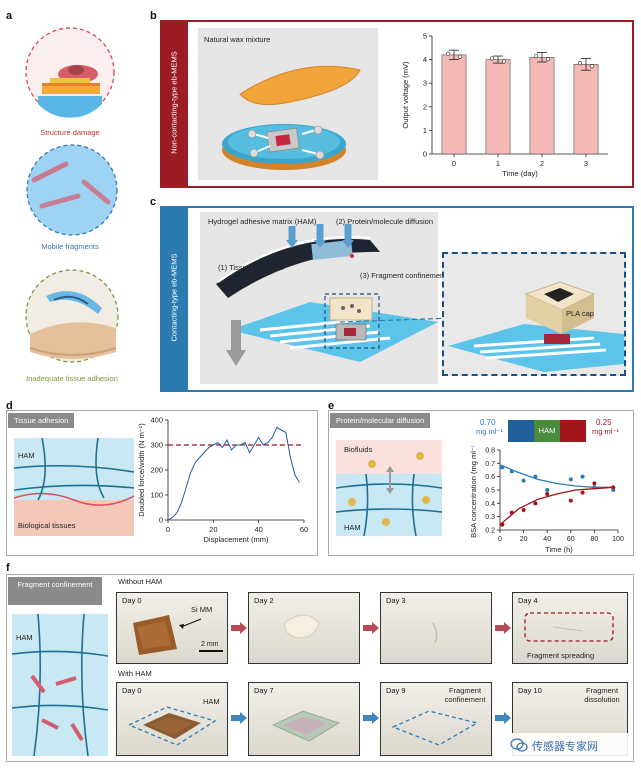 This screenshot has height=768, width=641. What do you see at coordinates (586, 163) in the screenshot?
I see `x-tick-label: 3` at bounding box center [586, 163].